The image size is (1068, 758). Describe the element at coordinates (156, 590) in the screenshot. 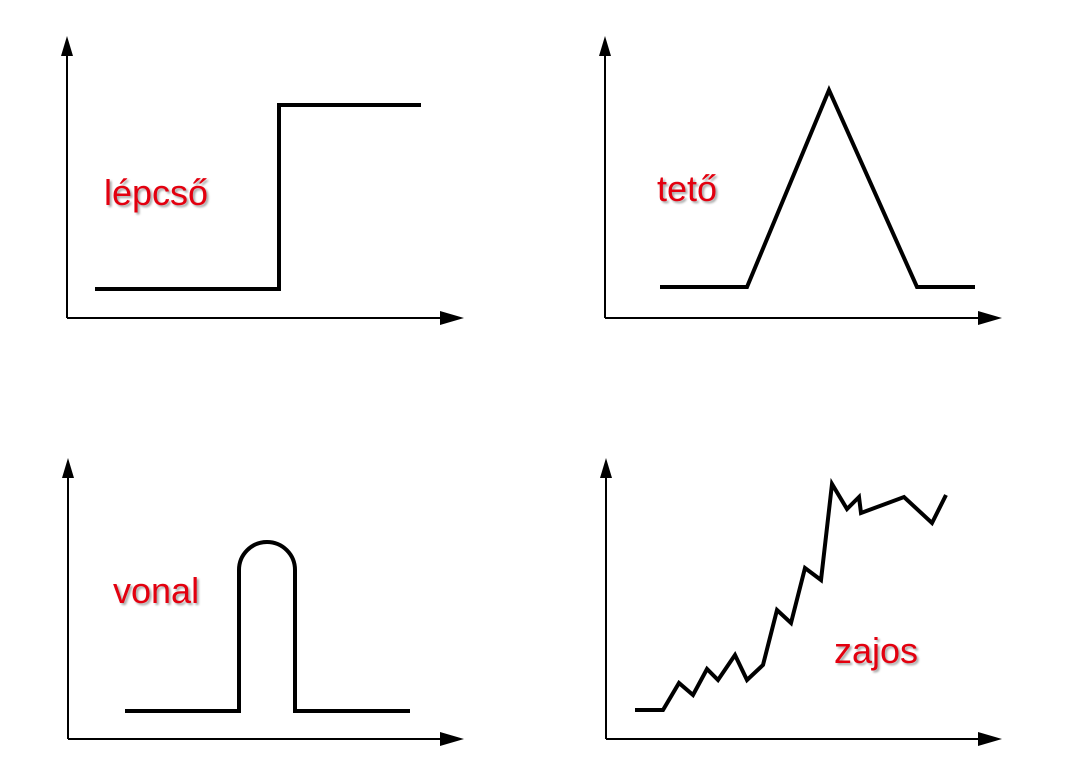

I see `label-line: vonal` at that location.